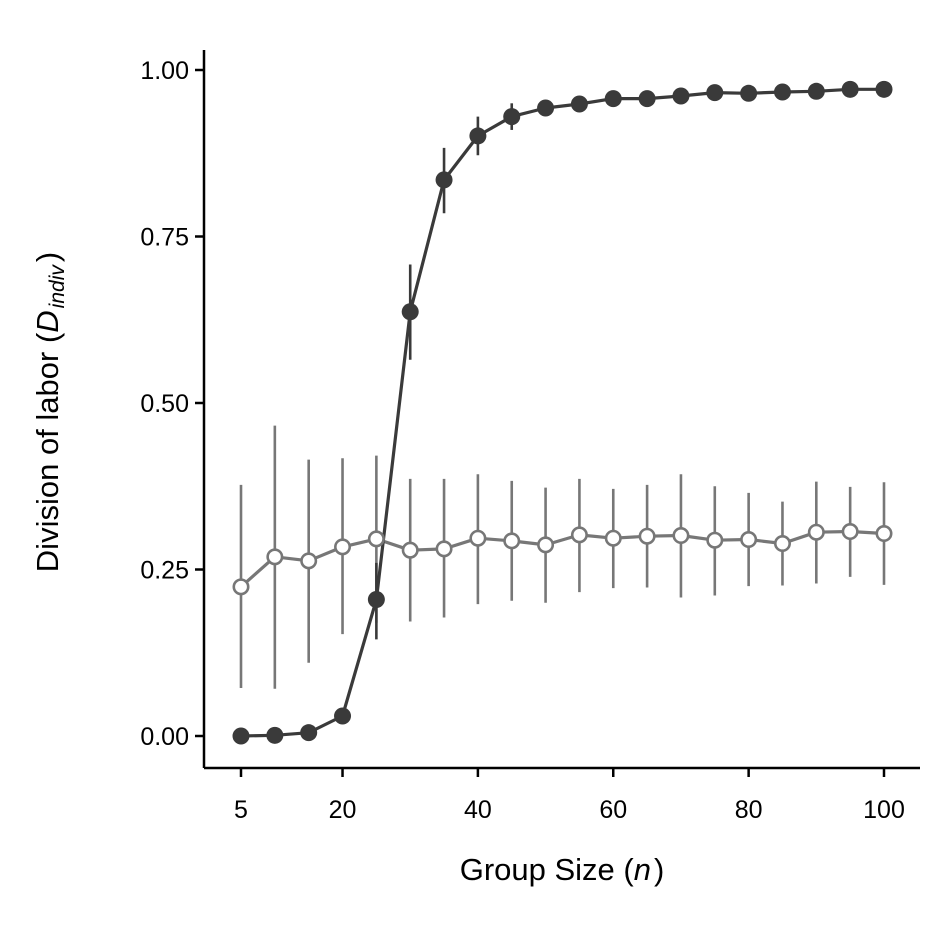  Describe the element at coordinates (343, 810) in the screenshot. I see `x-tick-label: 20` at that location.